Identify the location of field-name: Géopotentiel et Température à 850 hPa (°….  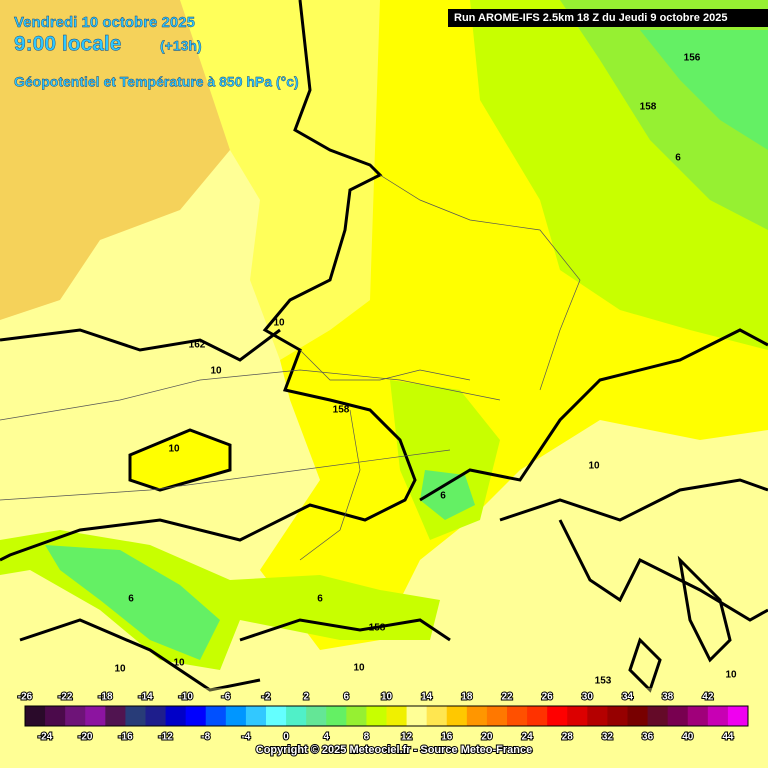
(156, 82).